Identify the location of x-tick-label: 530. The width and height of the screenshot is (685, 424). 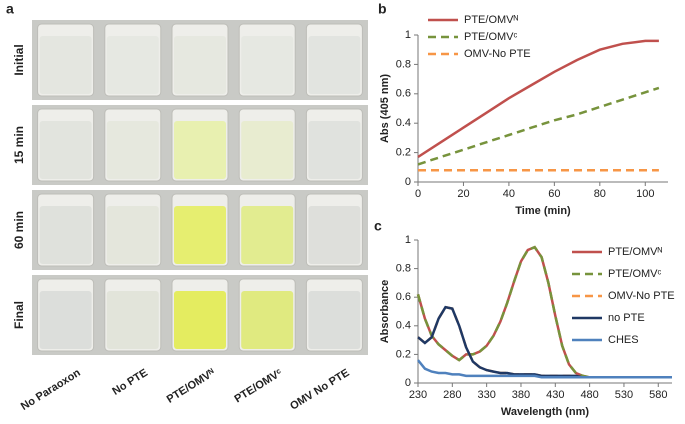
(624, 395).